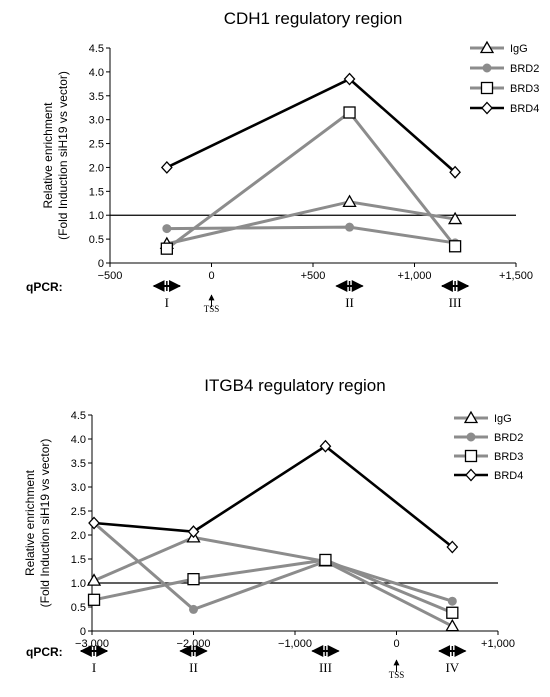 The width and height of the screenshot is (550, 697). Describe the element at coordinates (110, 276) in the screenshot. I see `x-tick-label: −500` at that location.